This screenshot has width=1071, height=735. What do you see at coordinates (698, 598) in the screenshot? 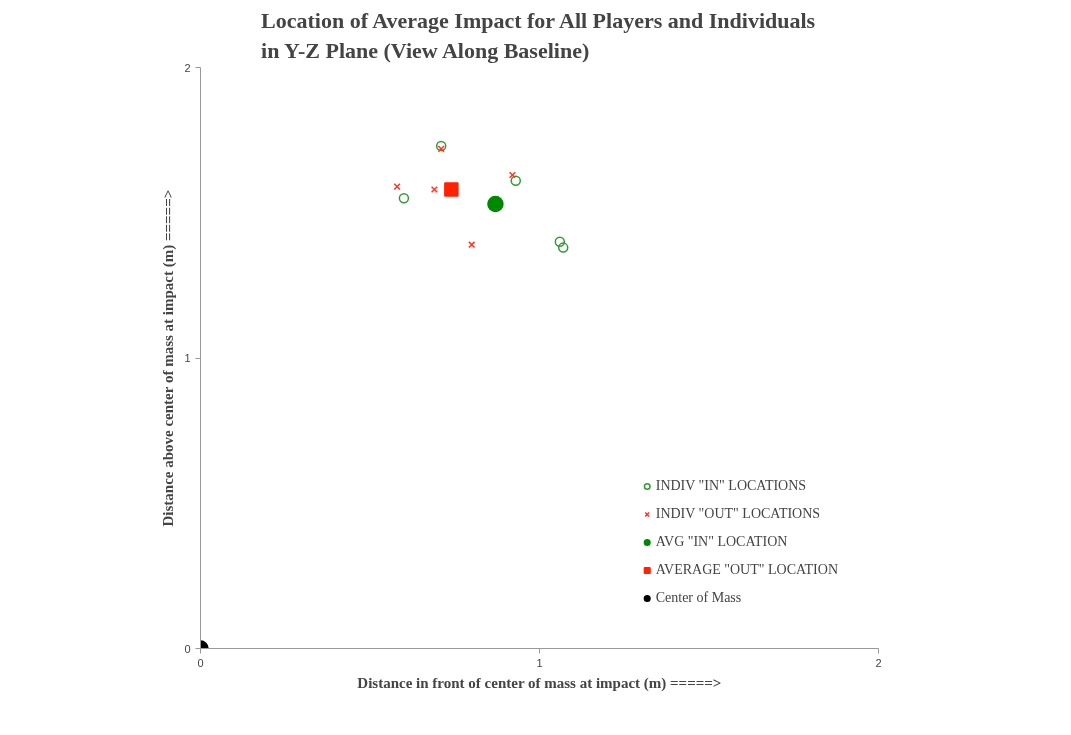
I see `legend-label: Center of Mass` at bounding box center [698, 598].